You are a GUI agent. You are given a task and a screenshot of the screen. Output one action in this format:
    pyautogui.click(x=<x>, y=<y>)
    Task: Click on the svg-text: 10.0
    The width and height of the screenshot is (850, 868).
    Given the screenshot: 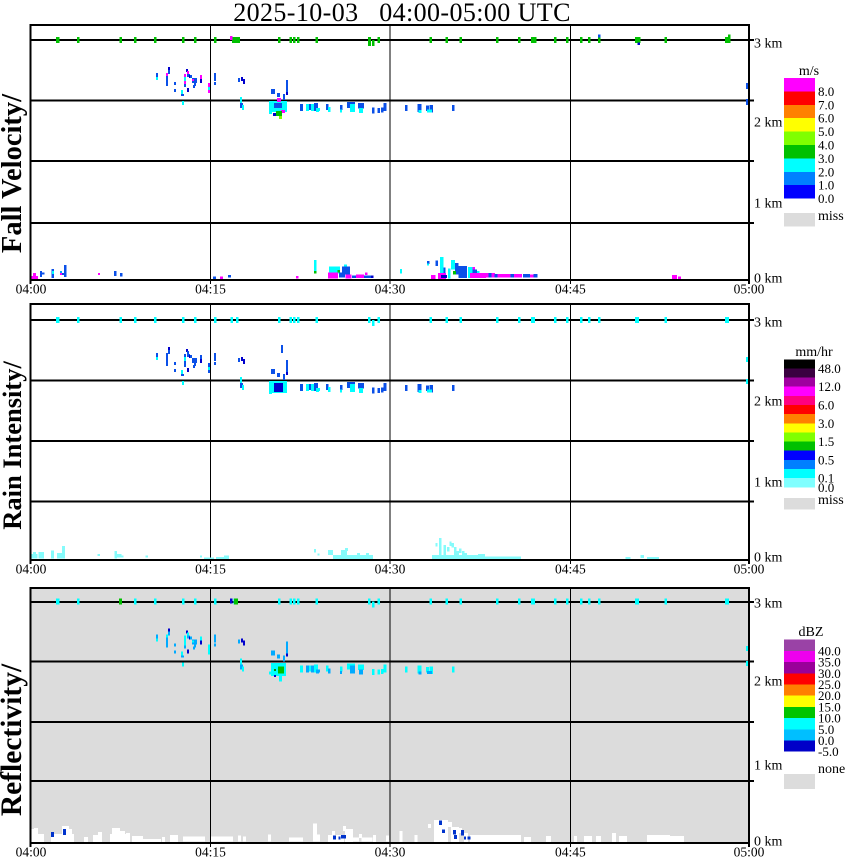 What is the action you would take?
    pyautogui.click(x=829, y=718)
    